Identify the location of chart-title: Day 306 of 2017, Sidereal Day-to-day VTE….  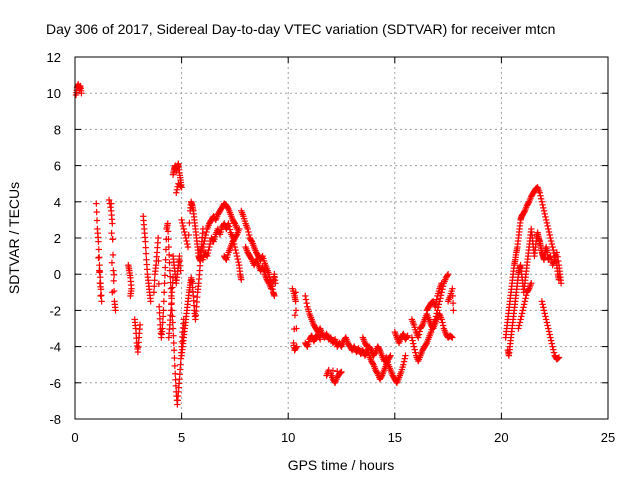
(300, 29).